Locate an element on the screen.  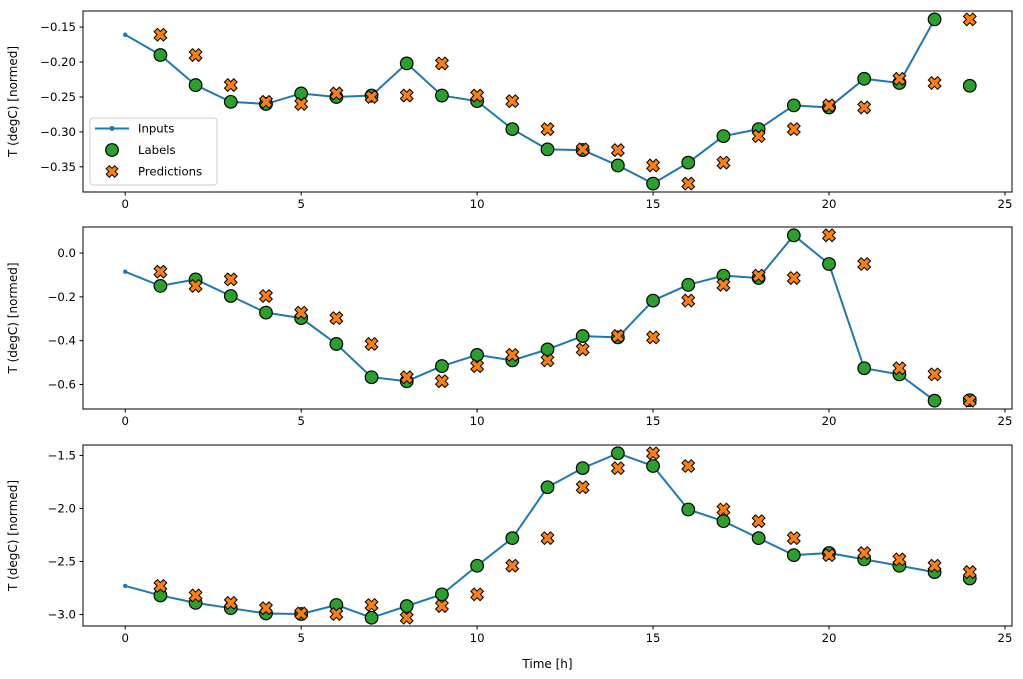
legend: Inputs Labels Predictions is located at coordinates (153, 151).